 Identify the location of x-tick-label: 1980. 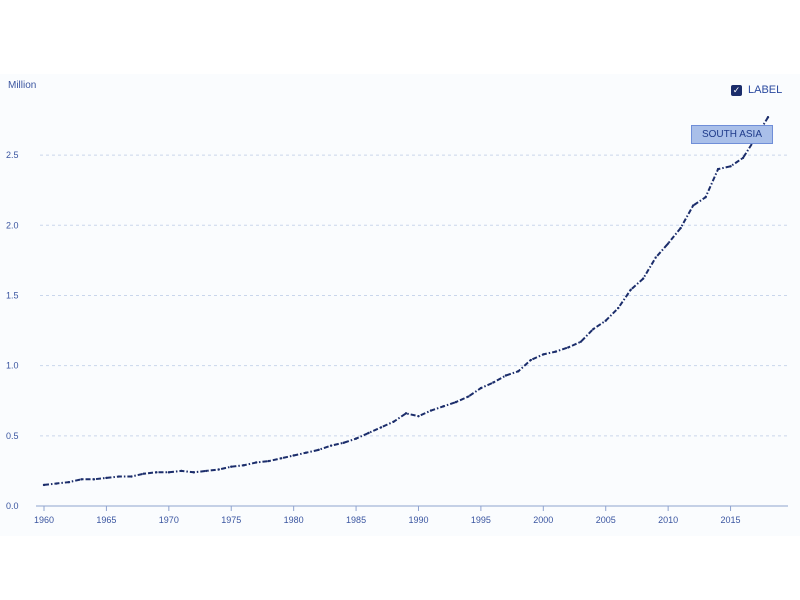
(294, 520).